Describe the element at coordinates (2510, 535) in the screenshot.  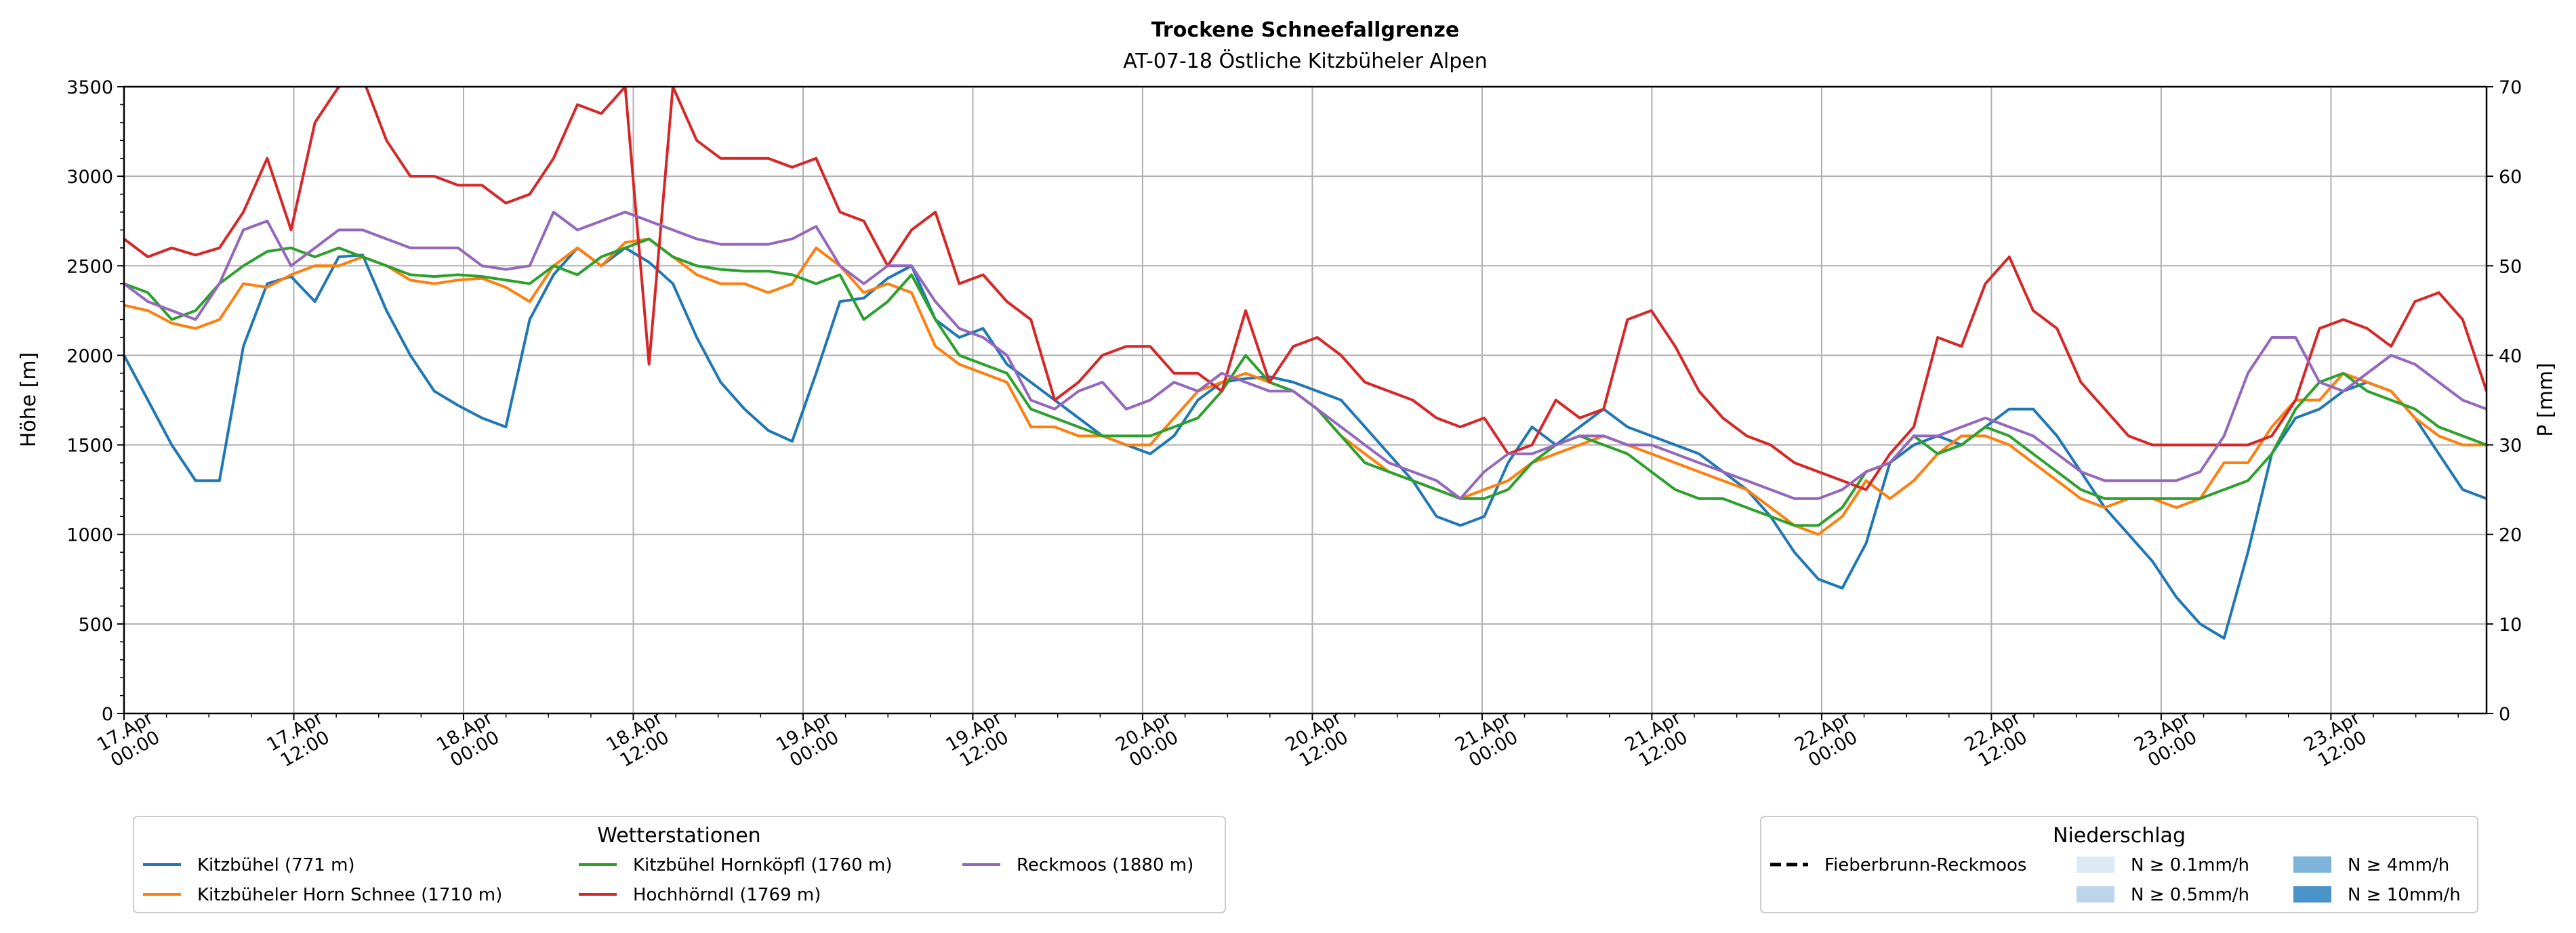
I see `y2-tick-label: 20` at that location.